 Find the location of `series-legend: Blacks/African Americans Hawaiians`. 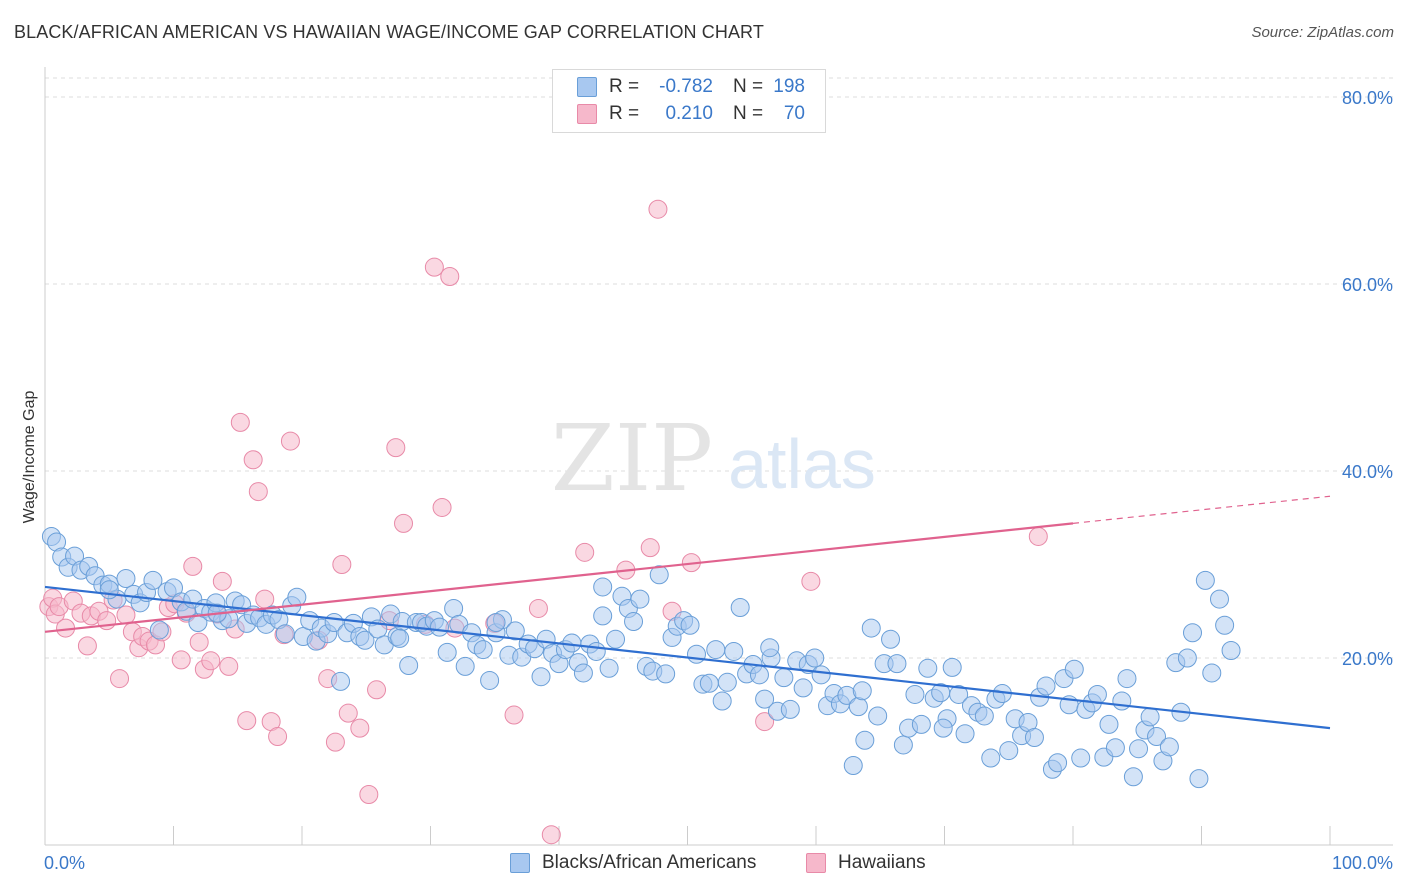

series-legend: Blacks/African Americans Hawaiians is located at coordinates (703, 864).